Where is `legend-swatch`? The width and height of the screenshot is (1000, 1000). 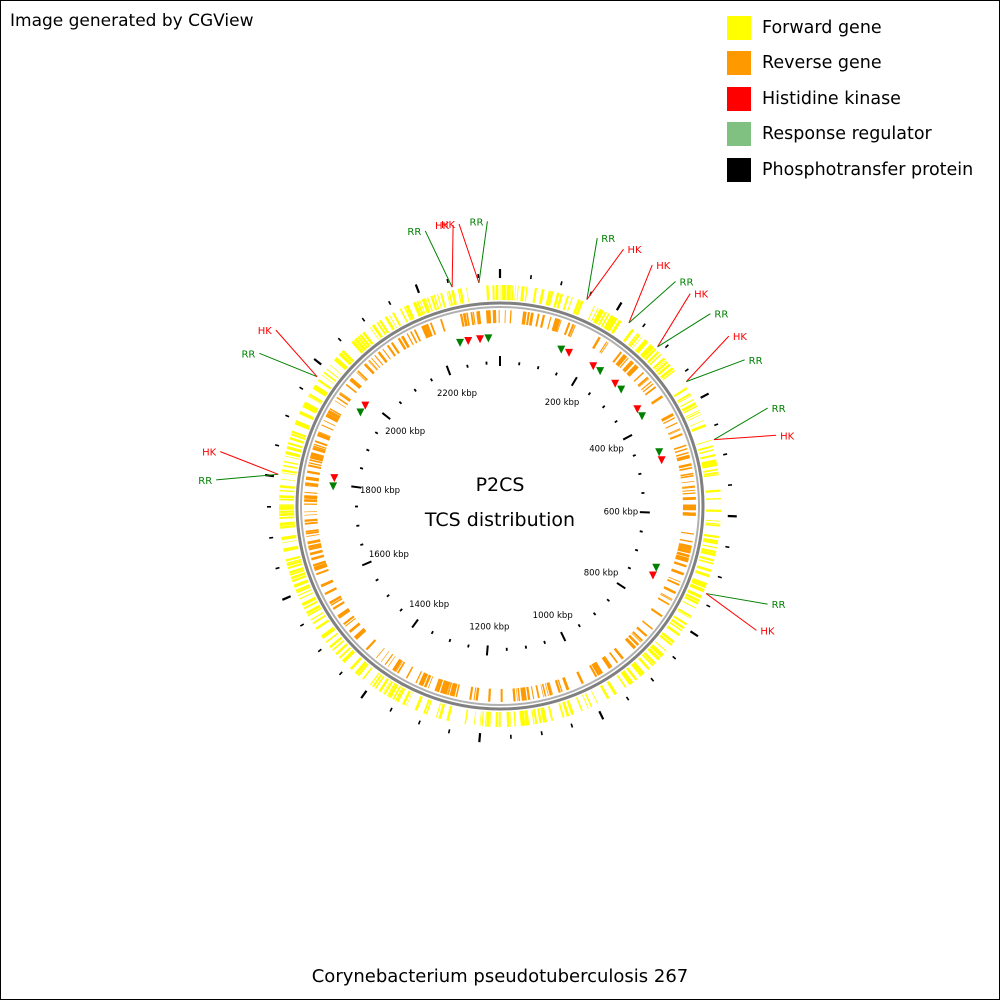
legend-swatch is located at coordinates (739, 169).